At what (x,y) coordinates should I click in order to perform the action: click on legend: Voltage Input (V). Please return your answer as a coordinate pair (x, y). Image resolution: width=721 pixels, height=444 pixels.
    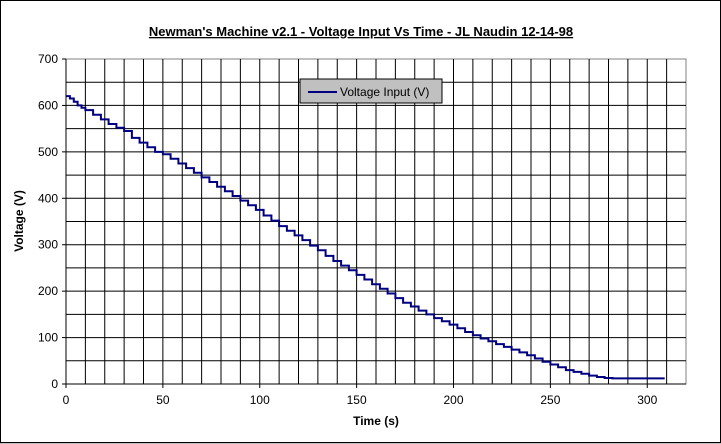
    Looking at the image, I should click on (371, 91).